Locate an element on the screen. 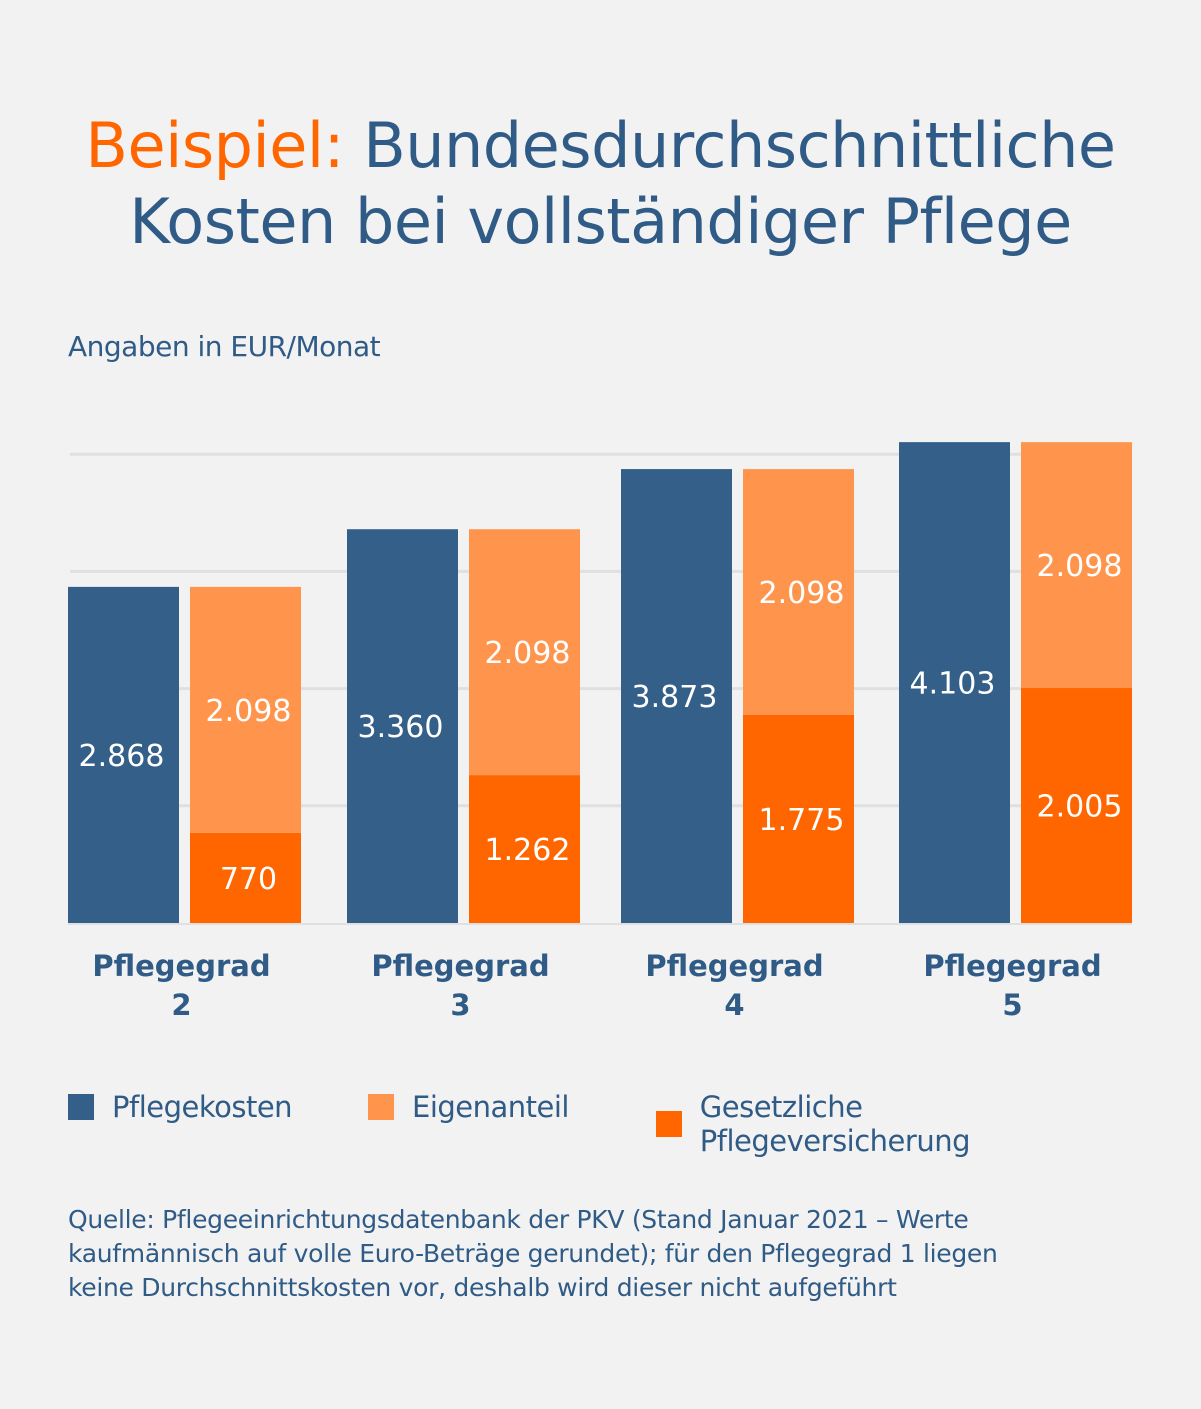 The image size is (1201, 1409). legend-item-pflegekosten: Pflegekosten is located at coordinates (180, 1107).